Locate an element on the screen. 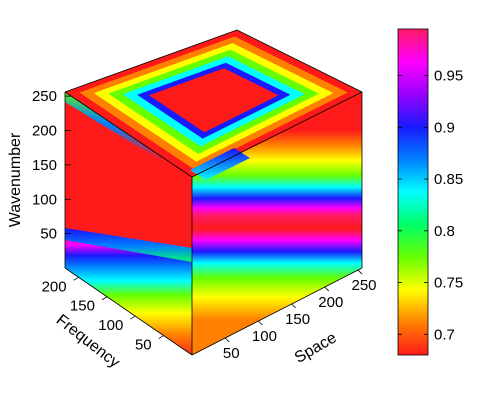 This screenshot has width=500, height=400. colorbar-tick-label: 0.95 is located at coordinates (448, 76).